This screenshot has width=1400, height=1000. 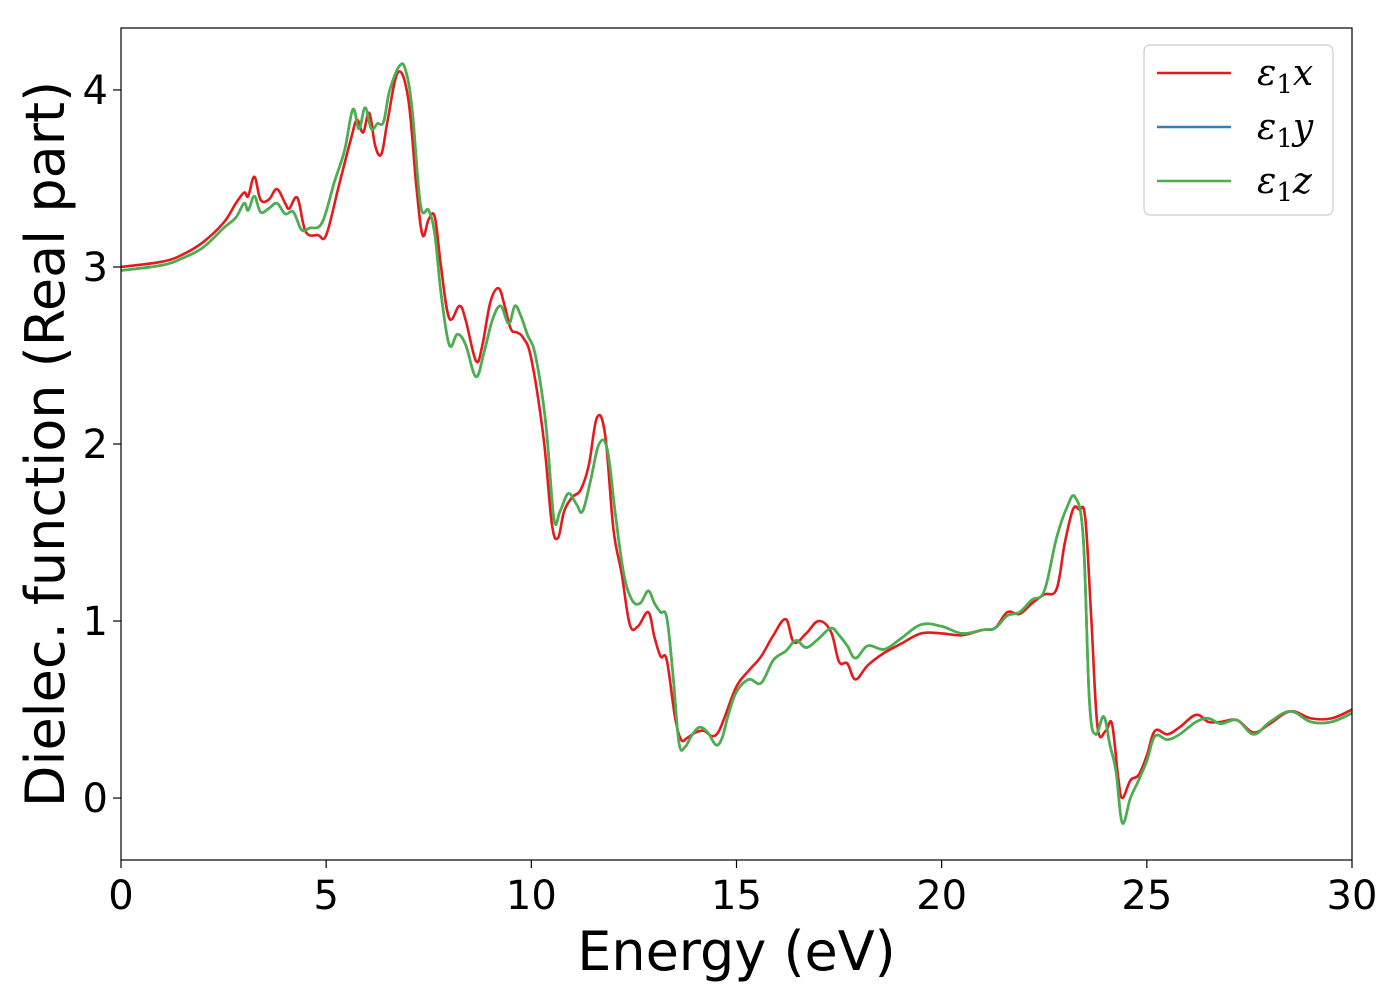 What do you see at coordinates (1285, 76) in the screenshot?
I see `legend-label-x: ε1x` at bounding box center [1285, 76].